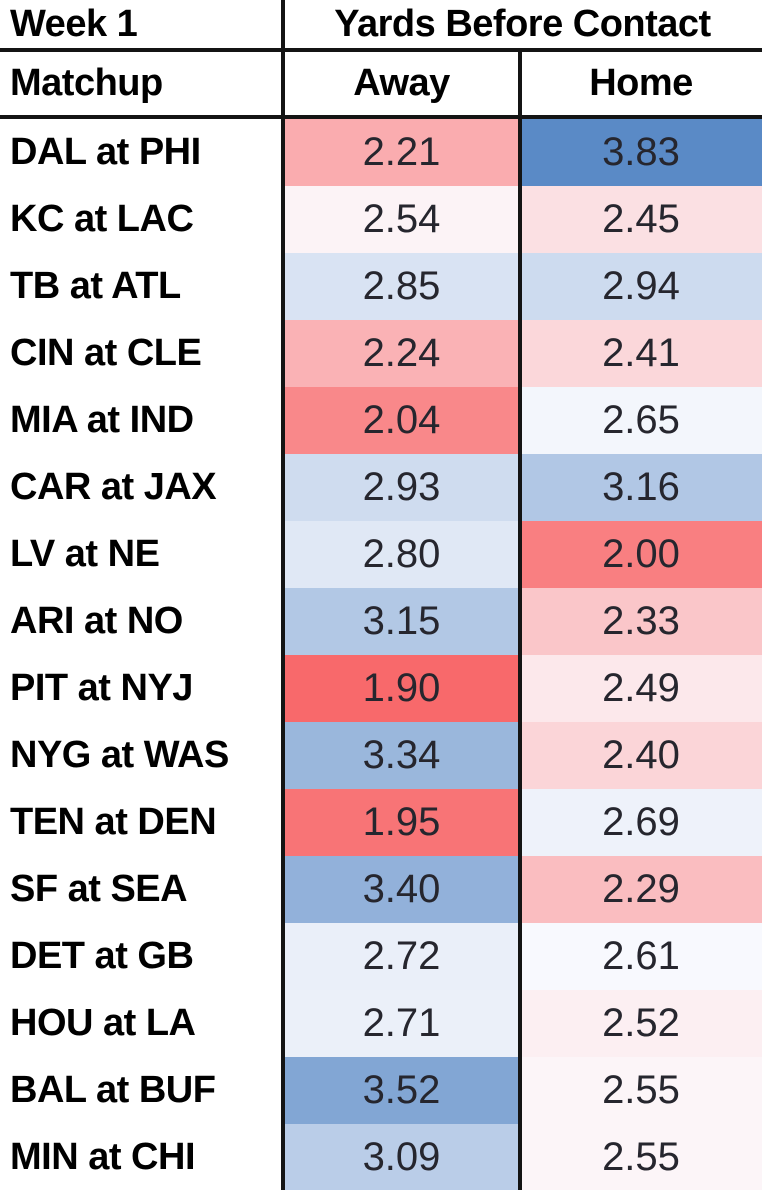 The image size is (762, 1190). I want to click on col-header-away: Away, so click(401, 83).